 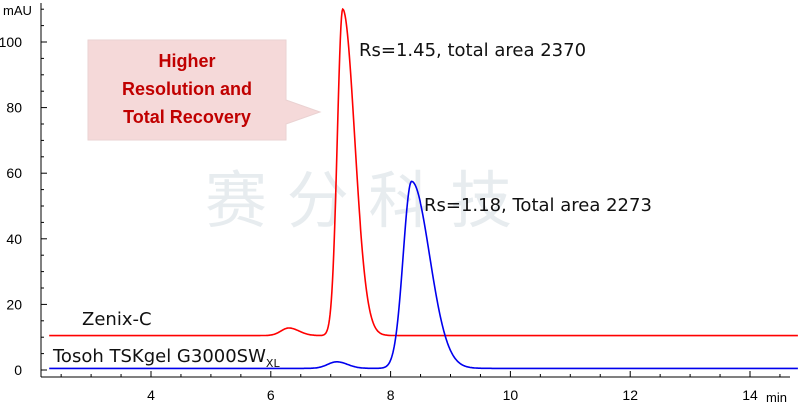 I want to click on y-tick-label: 80, so click(x=14, y=108).